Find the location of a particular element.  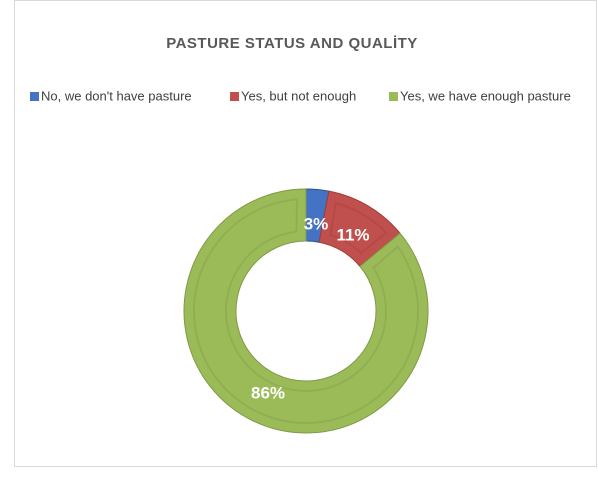

segment-bevel is located at coordinates (358, 228).